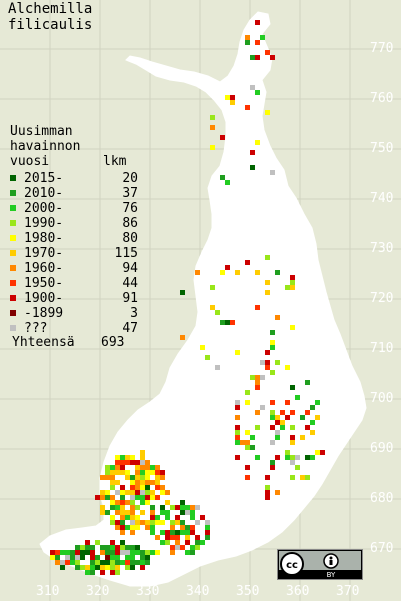  I want to click on species-name-line1: Alchemilla, so click(50, 9).